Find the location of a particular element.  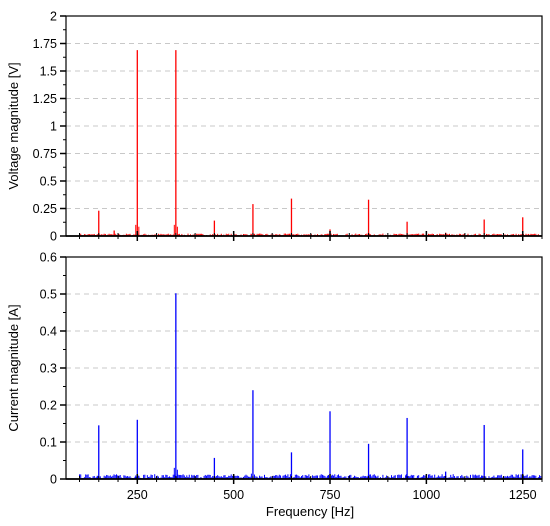

current-x-tick-label: 1250 is located at coordinates (523, 495).